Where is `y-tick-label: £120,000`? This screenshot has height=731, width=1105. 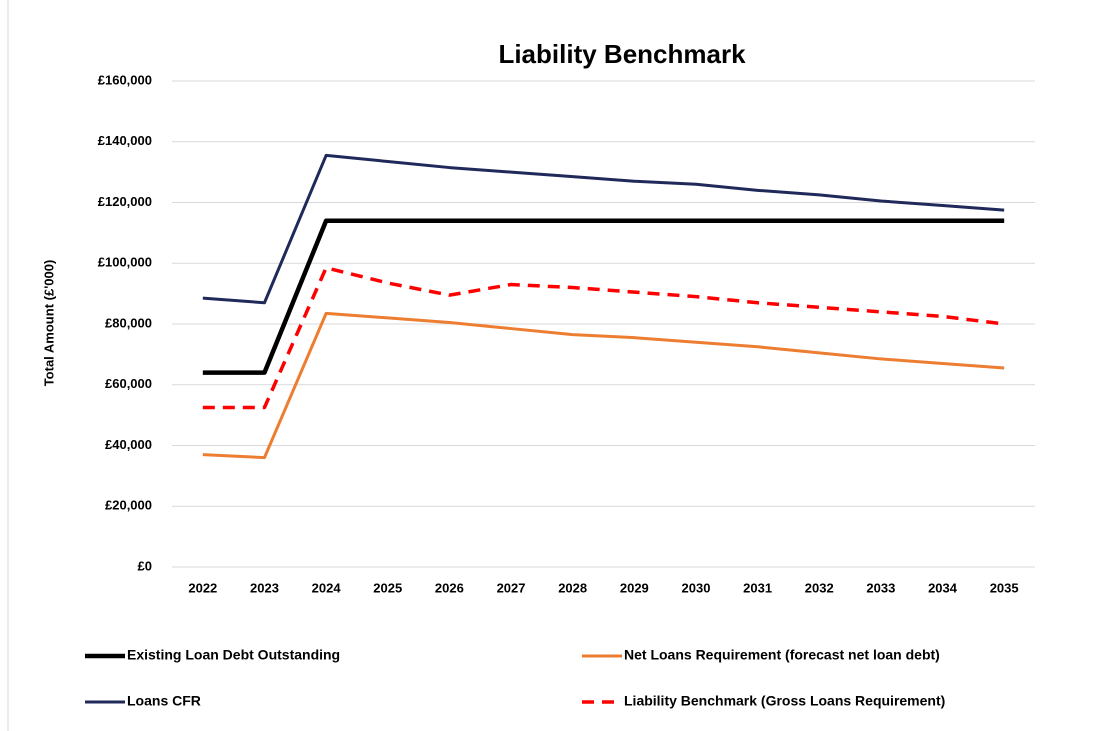 y-tick-label: £120,000 is located at coordinates (125, 201).